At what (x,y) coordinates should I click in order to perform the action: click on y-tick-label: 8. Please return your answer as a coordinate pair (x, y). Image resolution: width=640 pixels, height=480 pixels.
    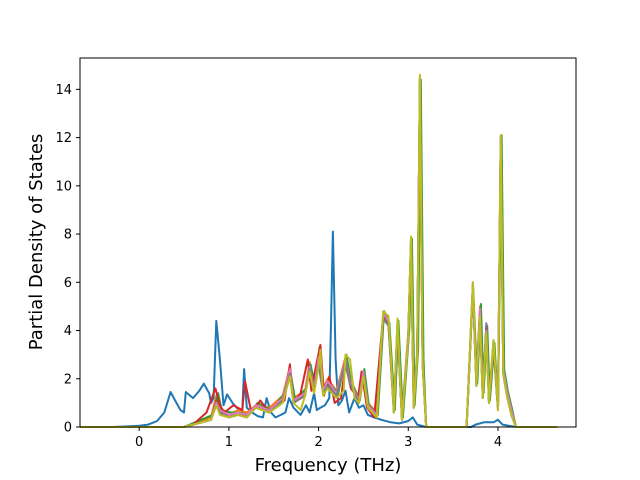
    Looking at the image, I should click on (68, 235).